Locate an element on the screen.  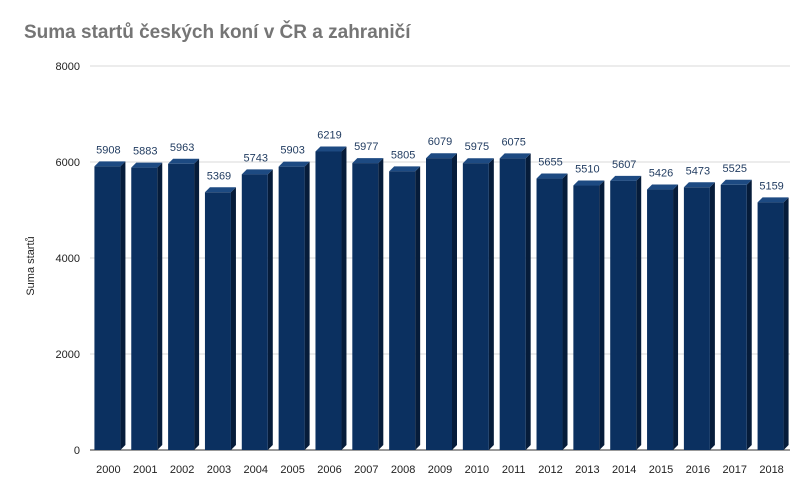
x-tick-label-2018: 2018 is located at coordinates (771, 470).